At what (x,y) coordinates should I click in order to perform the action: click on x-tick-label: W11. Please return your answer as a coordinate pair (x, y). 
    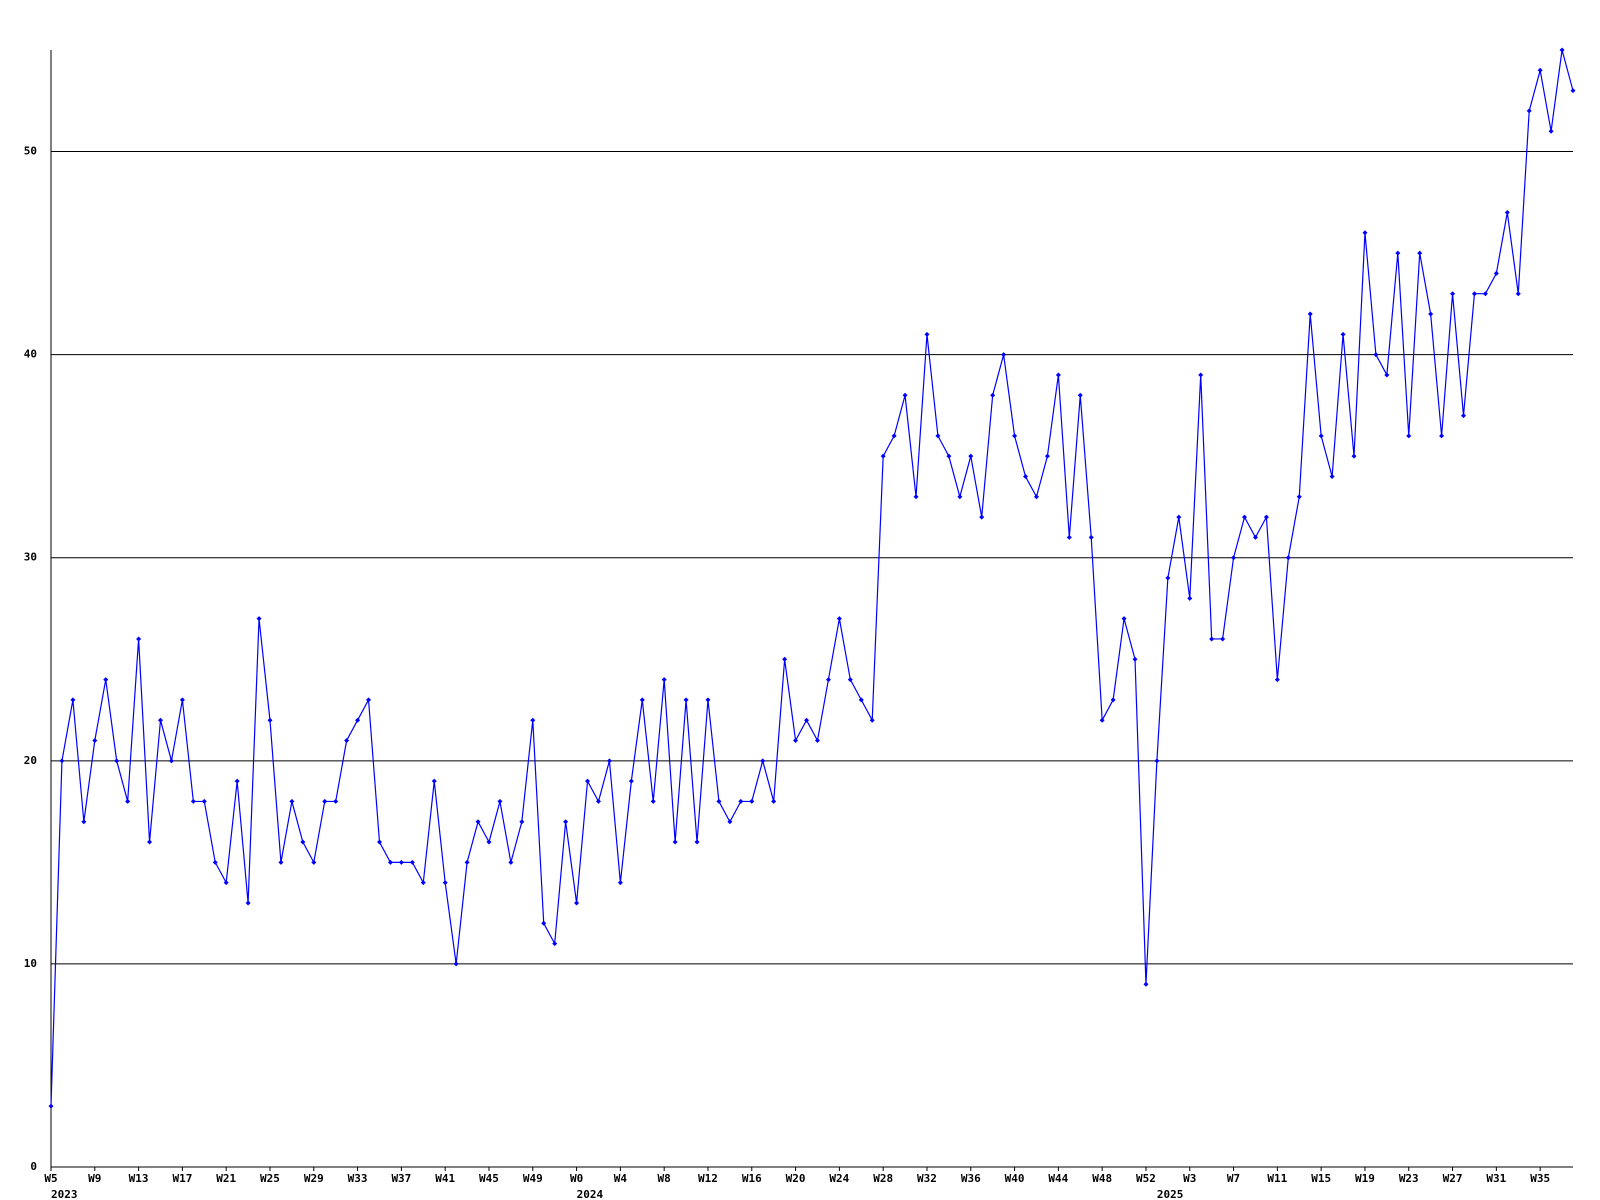
    Looking at the image, I should click on (1277, 1178).